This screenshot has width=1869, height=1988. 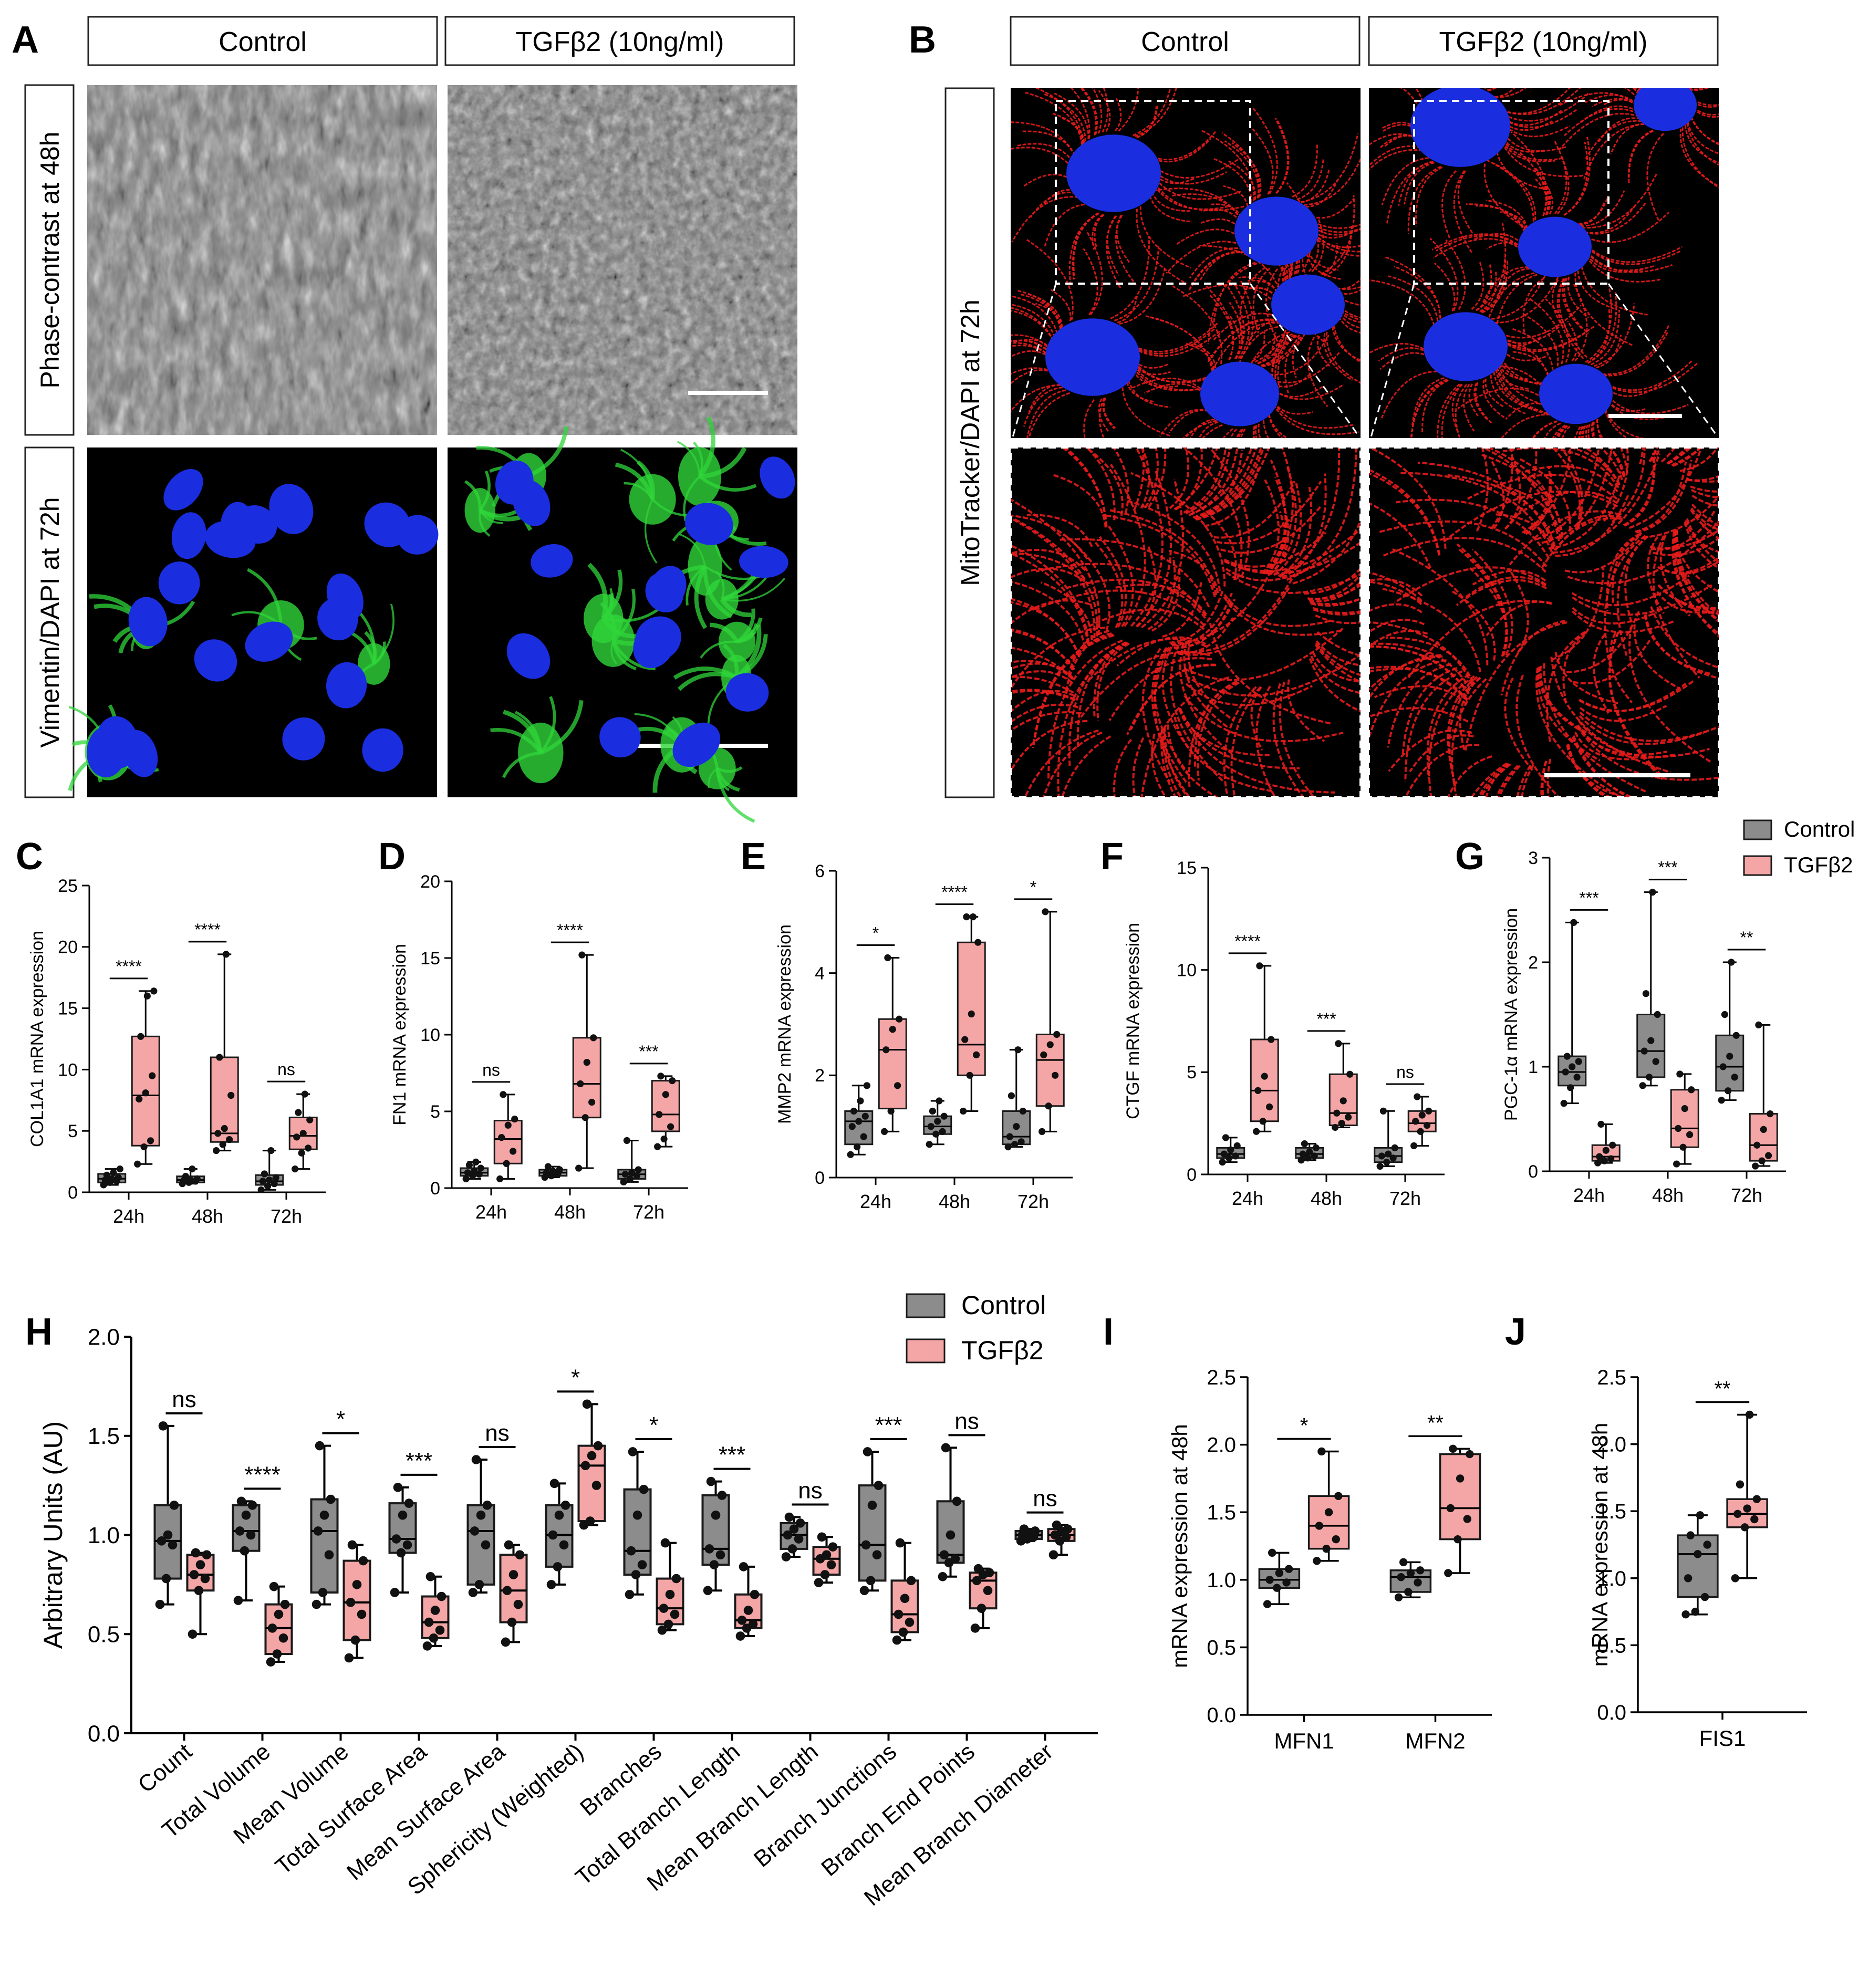 I want to click on box, so click(x=586, y=1078).